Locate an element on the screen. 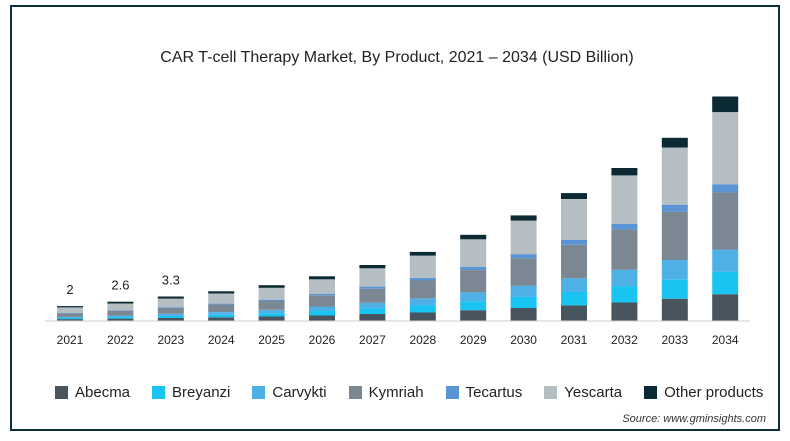 This screenshot has width=790, height=441. x-tick-label: 2021 is located at coordinates (70, 340).